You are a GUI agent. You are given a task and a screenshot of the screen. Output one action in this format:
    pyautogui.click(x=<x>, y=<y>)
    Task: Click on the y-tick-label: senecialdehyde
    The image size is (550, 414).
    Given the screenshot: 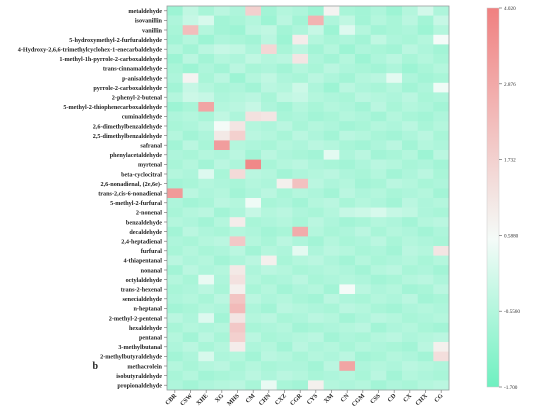 What is the action you would take?
    pyautogui.click(x=142, y=299)
    